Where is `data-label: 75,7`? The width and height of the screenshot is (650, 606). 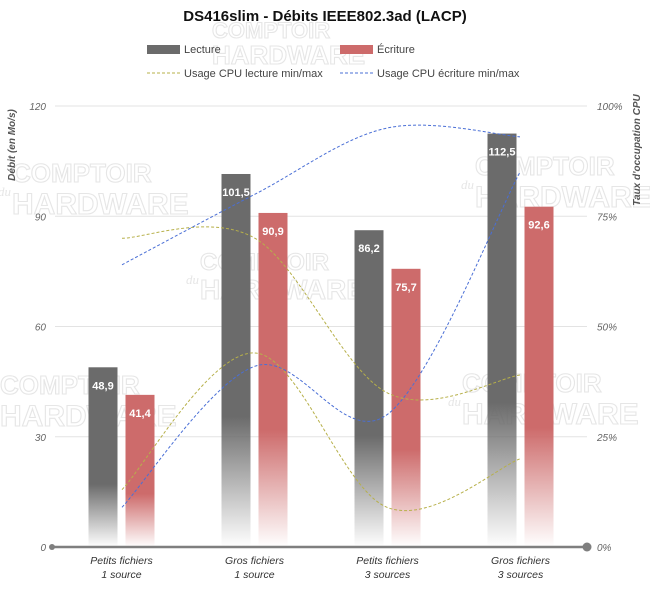
data-label: 75,7 is located at coordinates (405, 288).